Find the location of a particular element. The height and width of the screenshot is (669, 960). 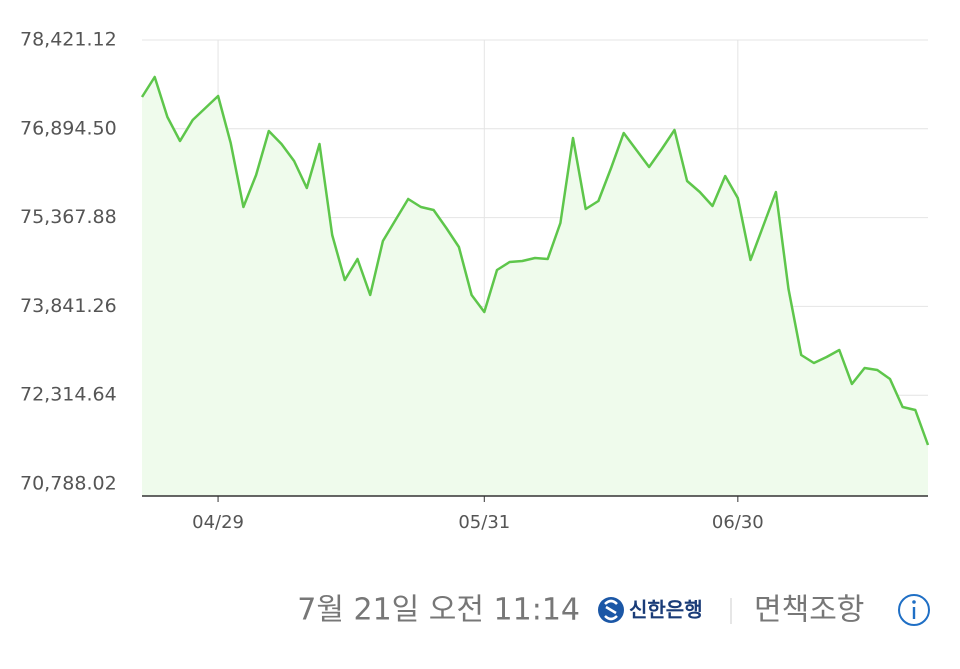

bank-logo-mark is located at coordinates (611, 610).